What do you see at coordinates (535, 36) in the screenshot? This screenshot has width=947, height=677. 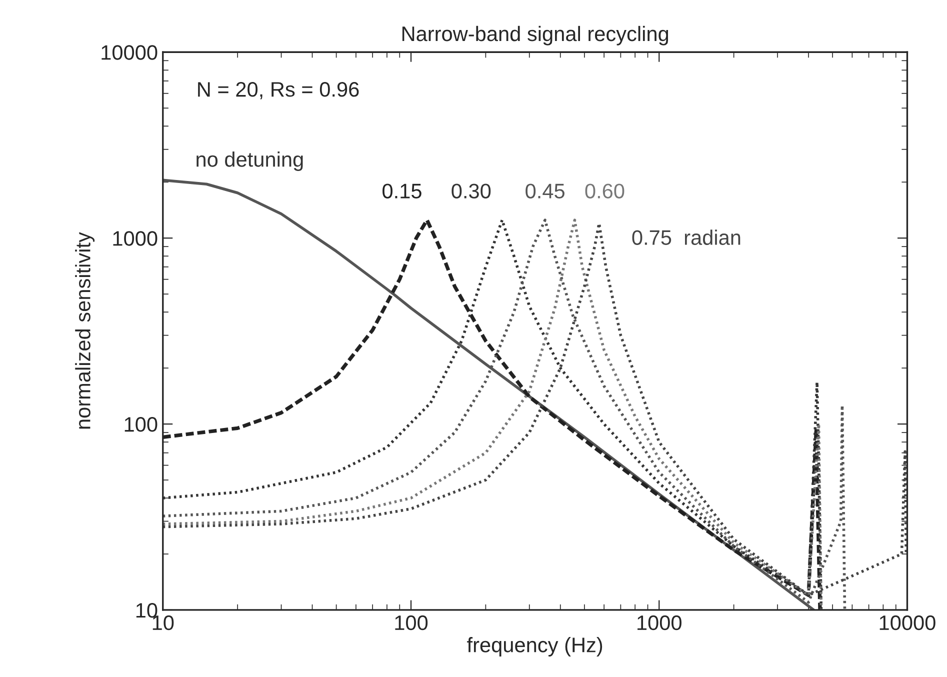 I see `chart-title: Narrow-band signal recycling` at bounding box center [535, 36].